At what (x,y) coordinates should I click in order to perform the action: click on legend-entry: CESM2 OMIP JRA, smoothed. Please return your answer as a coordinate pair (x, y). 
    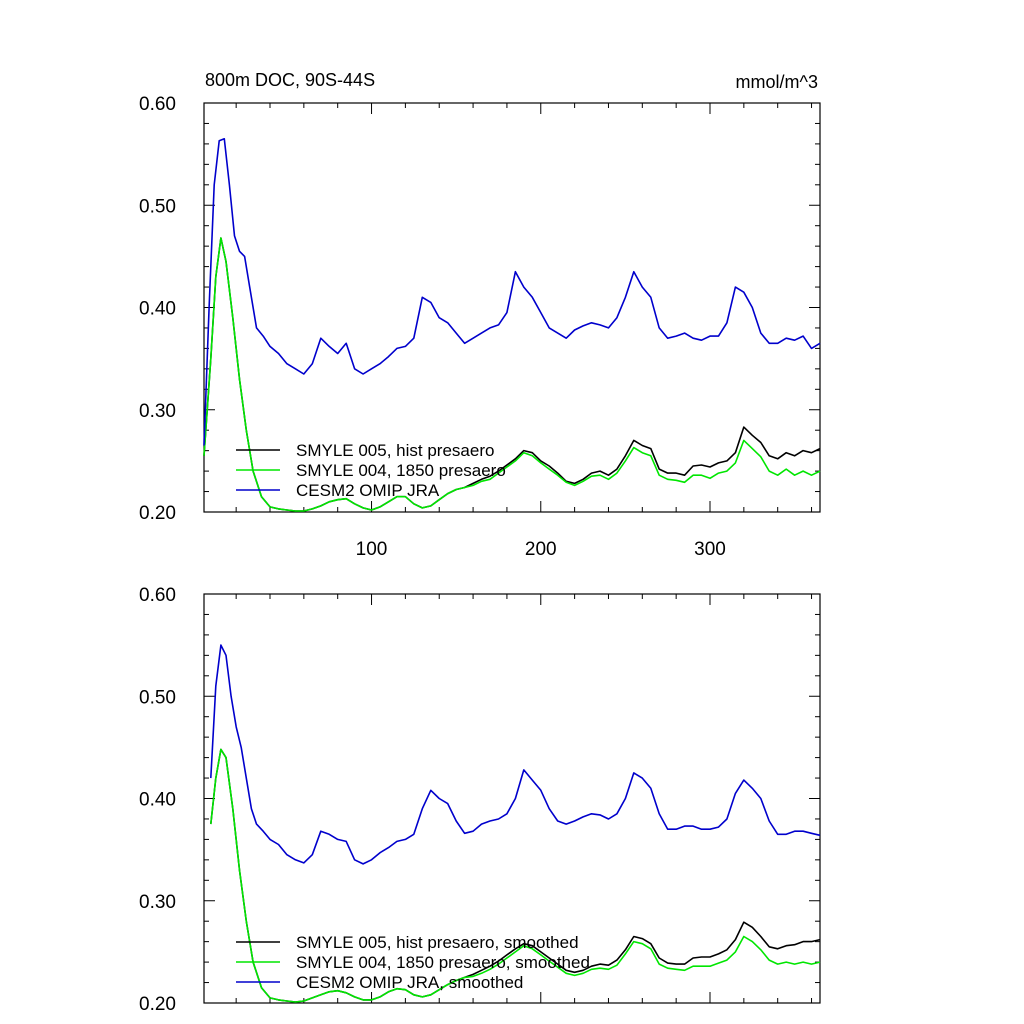
    Looking at the image, I should click on (409, 982).